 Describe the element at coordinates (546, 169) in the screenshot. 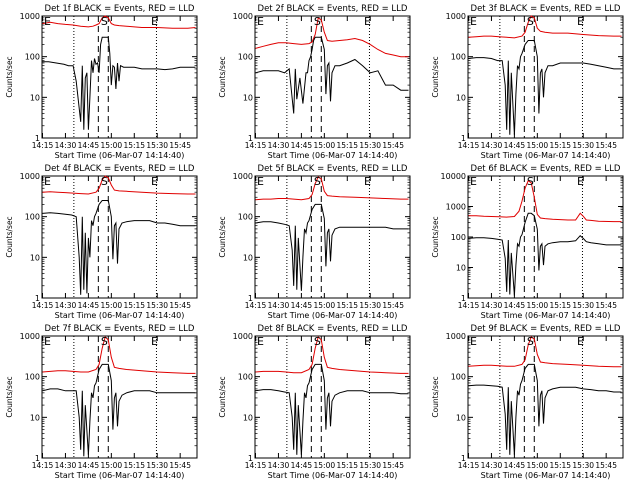

I see `panel-title: Det 6f BLACK = Events, RED = LLD` at that location.